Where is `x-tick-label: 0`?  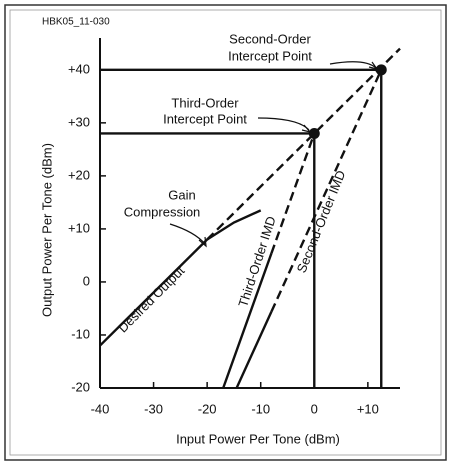
x-tick-label: 0 is located at coordinates (314, 408).